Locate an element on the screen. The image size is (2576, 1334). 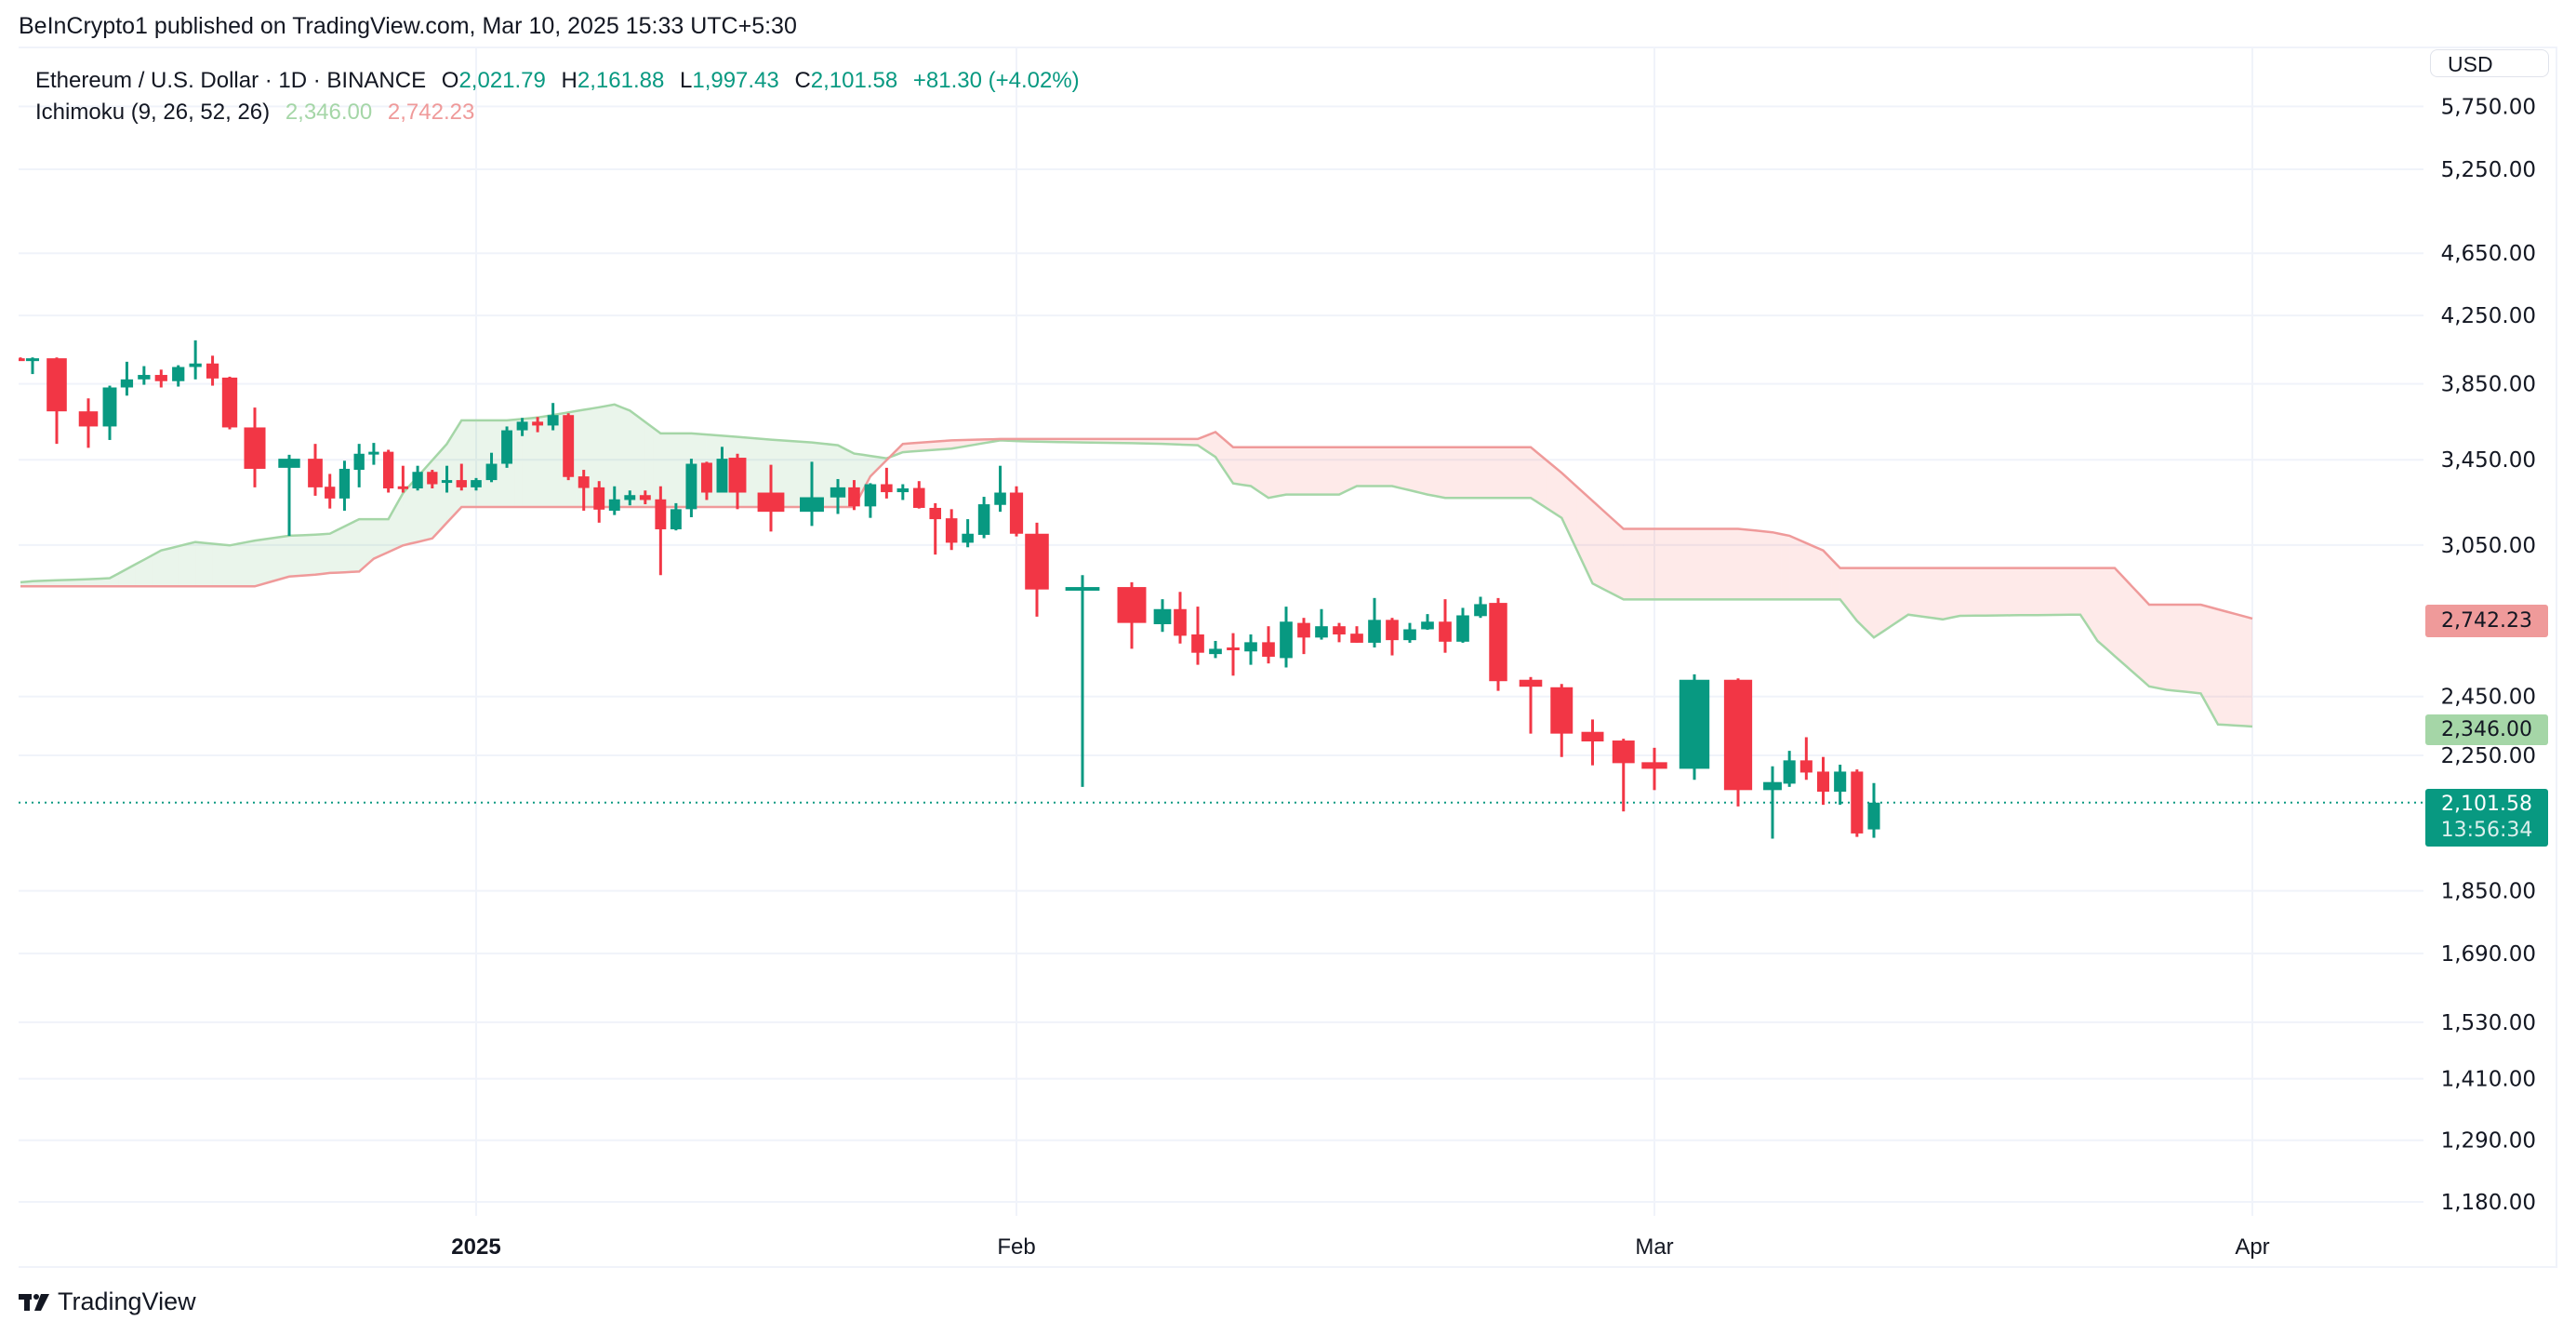
low-value: 1,997.43 is located at coordinates (735, 81).